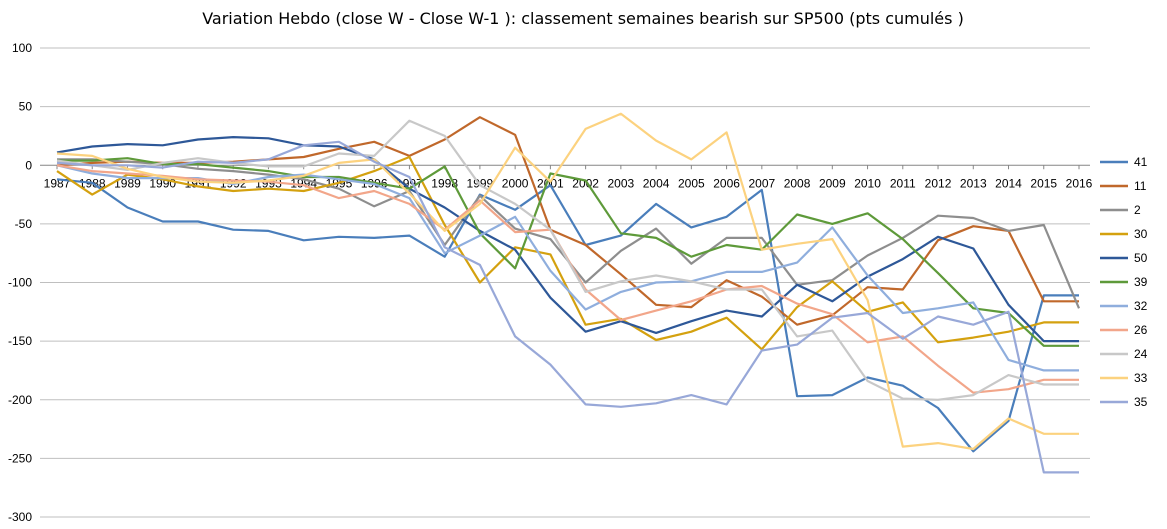 Image resolution: width=1167 pixels, height=529 pixels. Describe the element at coordinates (515, 183) in the screenshot. I see `x-tick-label: 2000` at that location.